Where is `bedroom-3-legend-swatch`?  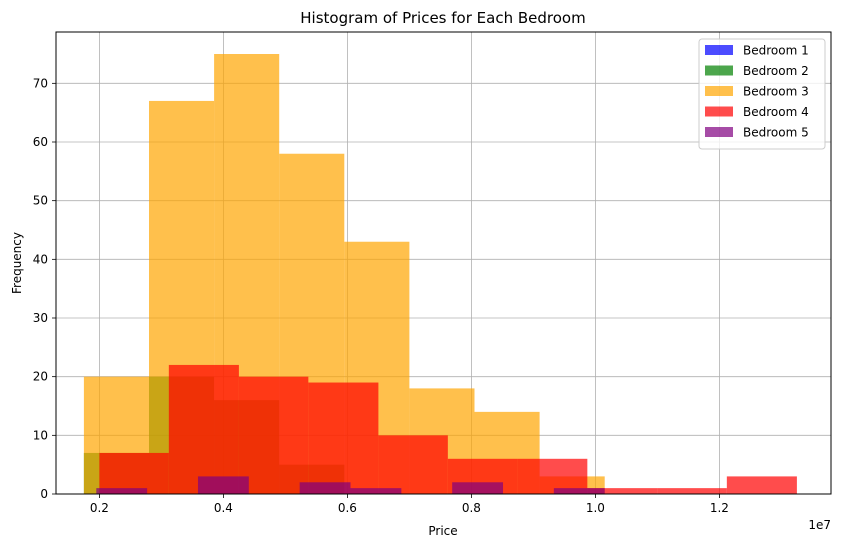
bedroom-3-legend-swatch is located at coordinates (719, 91).